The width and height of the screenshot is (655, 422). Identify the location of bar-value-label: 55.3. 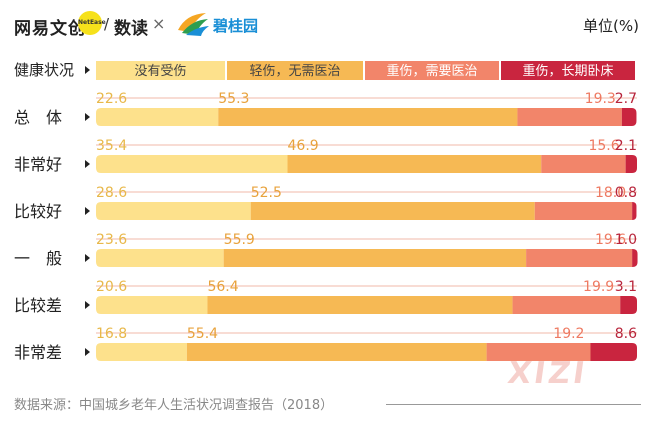
(233, 99).